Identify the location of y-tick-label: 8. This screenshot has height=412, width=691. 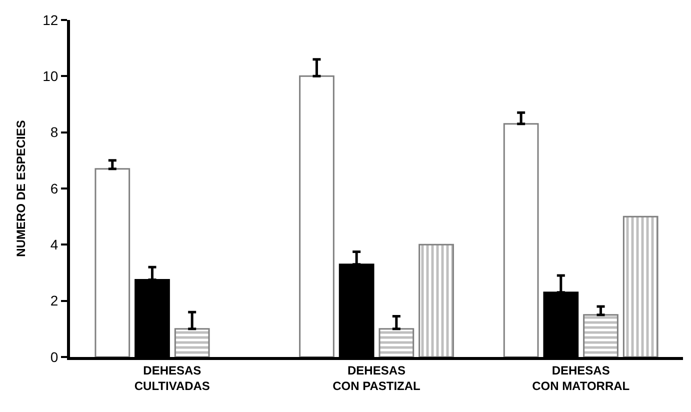
(54, 132).